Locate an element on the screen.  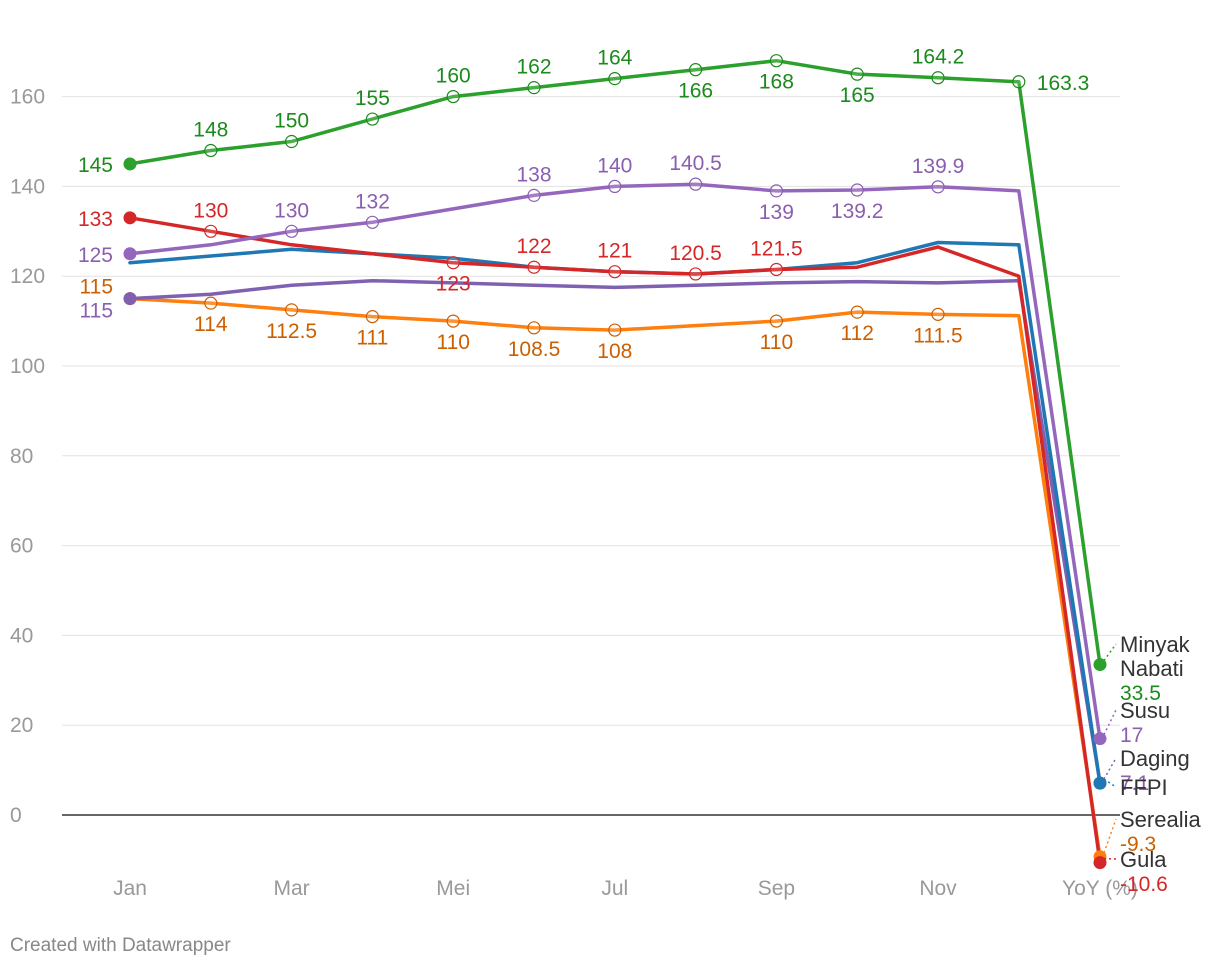
data-label-serealia: 112.5 is located at coordinates (291, 331).